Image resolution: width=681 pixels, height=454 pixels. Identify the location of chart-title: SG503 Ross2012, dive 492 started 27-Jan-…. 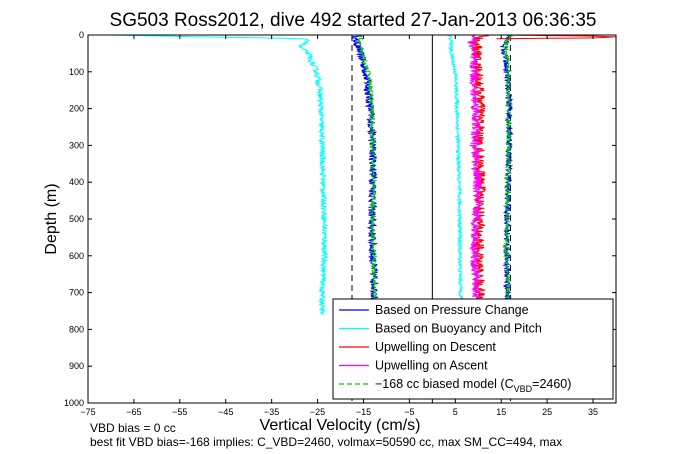
(353, 20).